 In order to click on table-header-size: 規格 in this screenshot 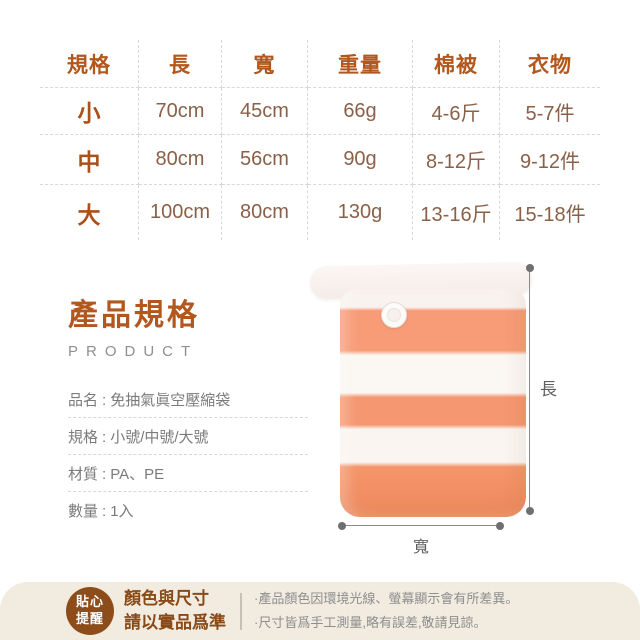, I will do `click(89, 64)`.